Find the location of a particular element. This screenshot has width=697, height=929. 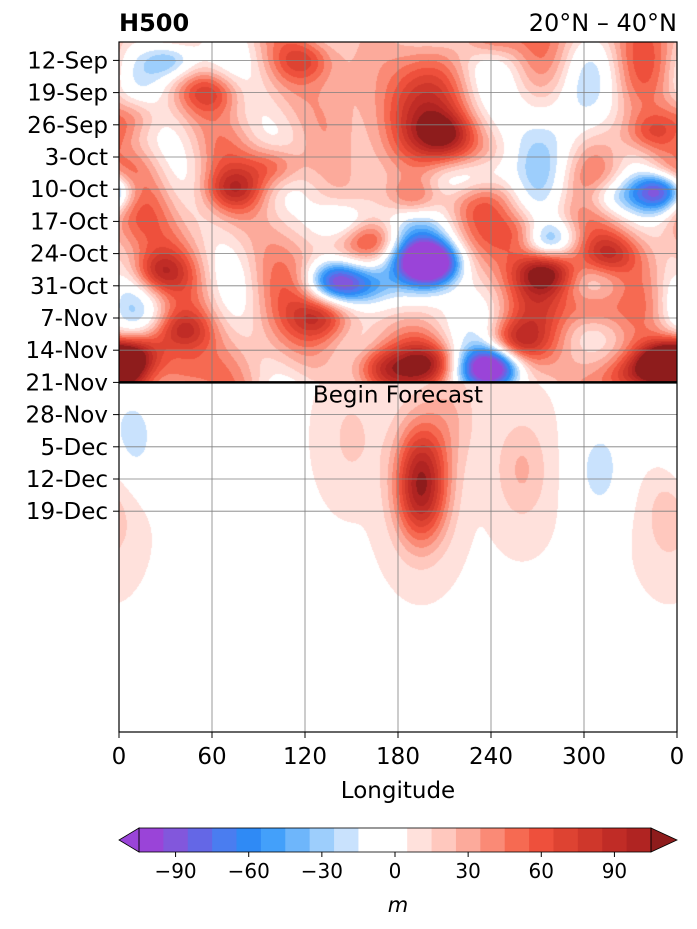

x-tick-label-5: 300 is located at coordinates (584, 757).